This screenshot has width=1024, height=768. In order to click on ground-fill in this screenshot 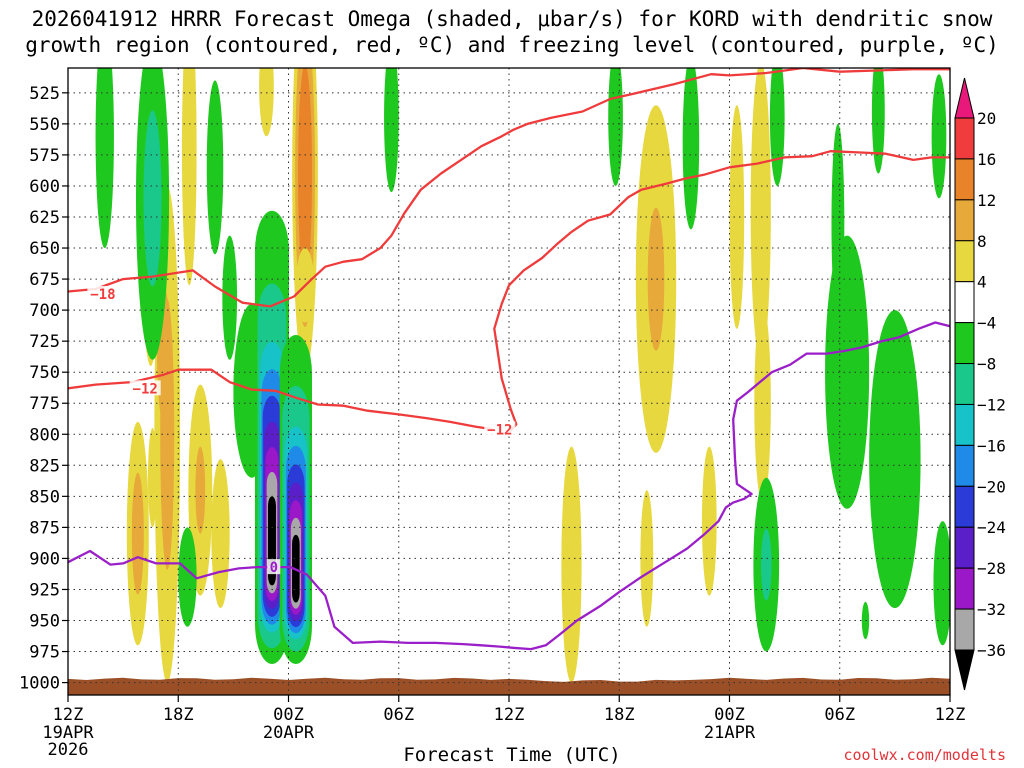, I will do `click(509, 686)`.